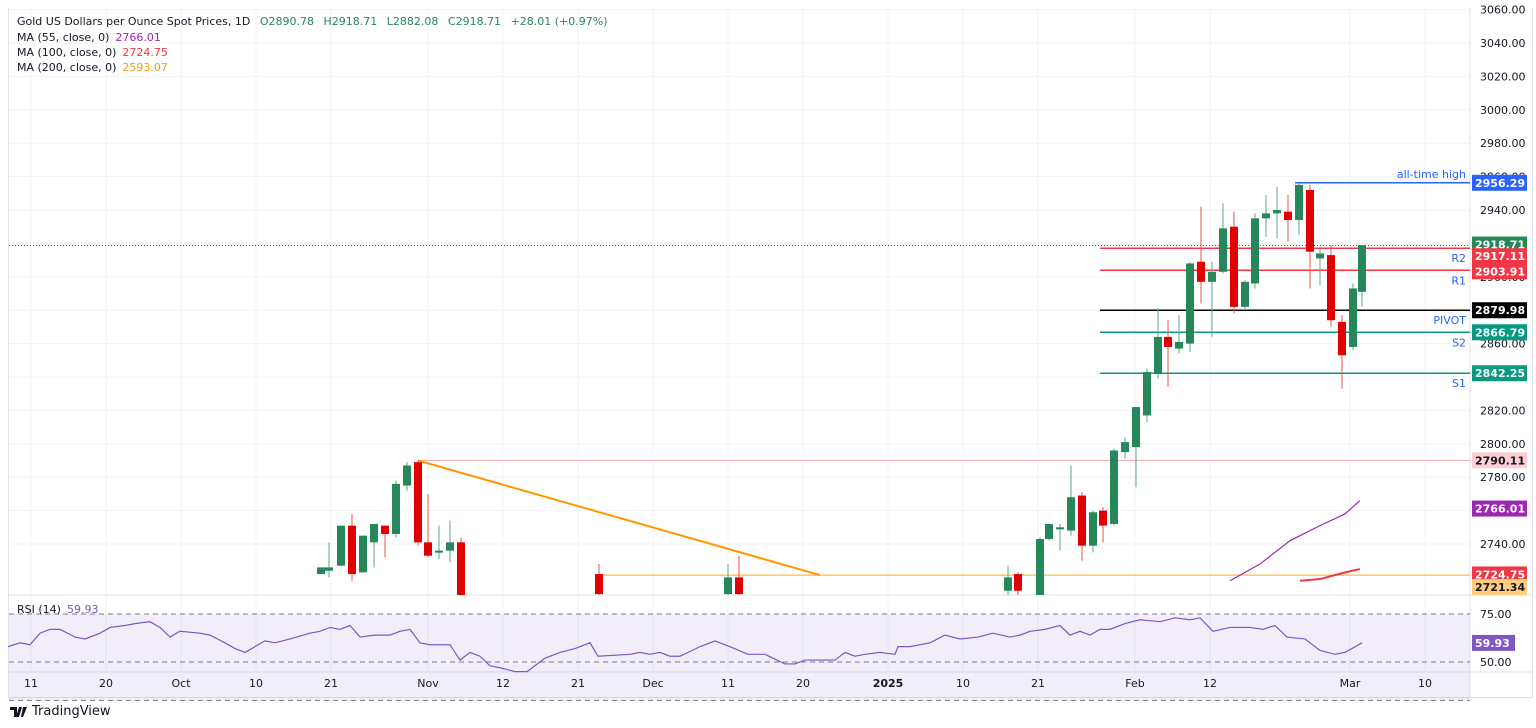  I want to click on svg-text: 2917.11, so click(1500, 256).